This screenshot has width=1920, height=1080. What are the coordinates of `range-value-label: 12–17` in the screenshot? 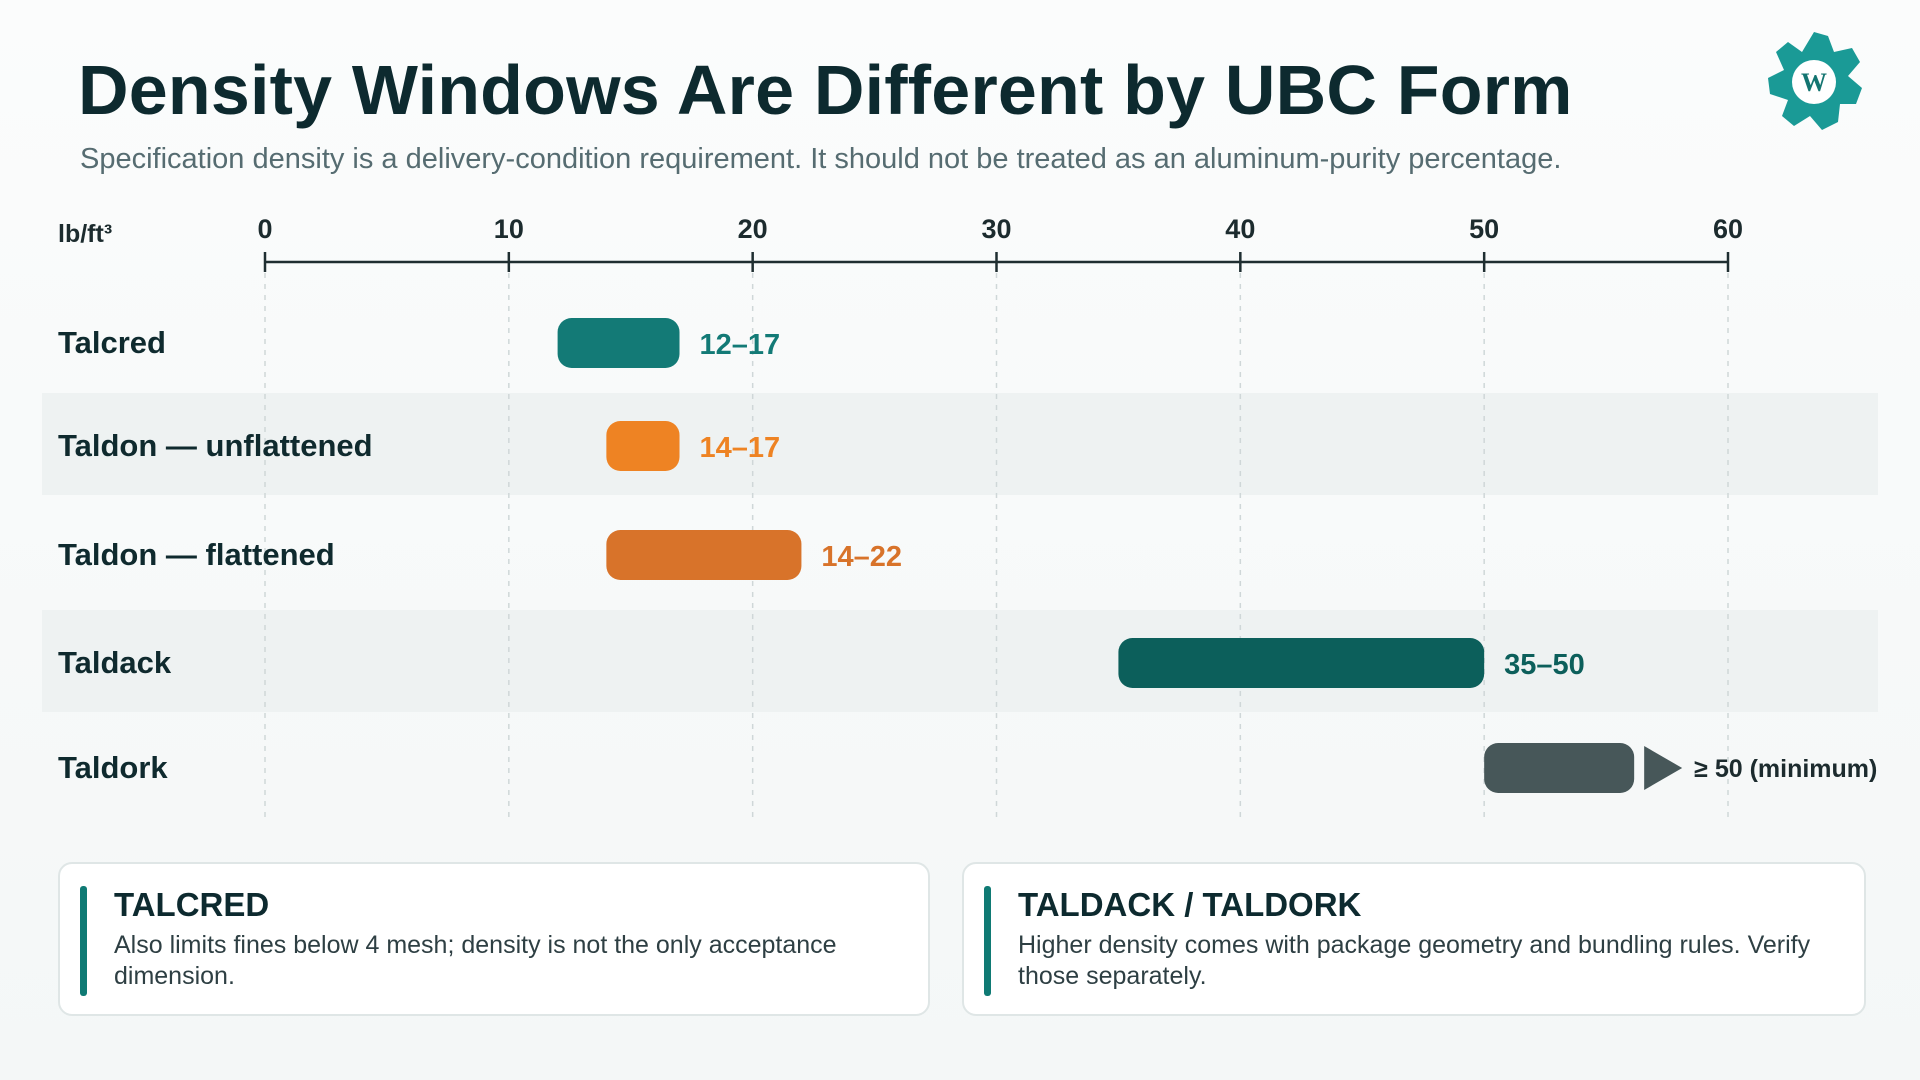 It's located at (740, 345).